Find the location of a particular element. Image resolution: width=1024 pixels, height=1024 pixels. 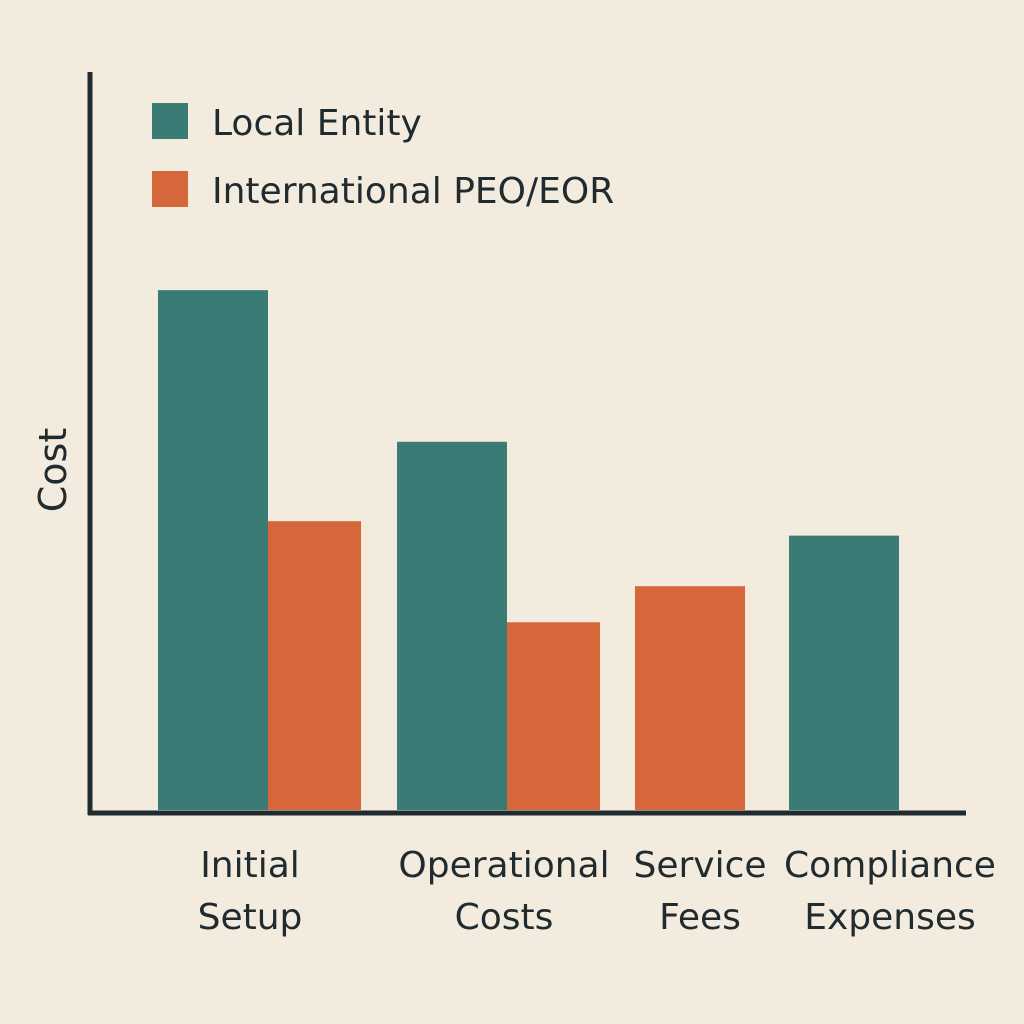

x-tick-label-compliance-expenses-line-1: Compliance is located at coordinates (890, 865).